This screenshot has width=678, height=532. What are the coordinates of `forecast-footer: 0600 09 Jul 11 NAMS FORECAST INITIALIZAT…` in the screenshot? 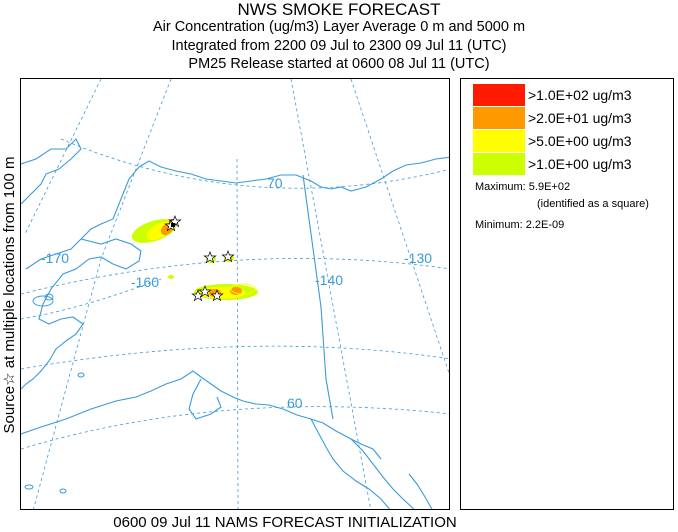 It's located at (285, 522).